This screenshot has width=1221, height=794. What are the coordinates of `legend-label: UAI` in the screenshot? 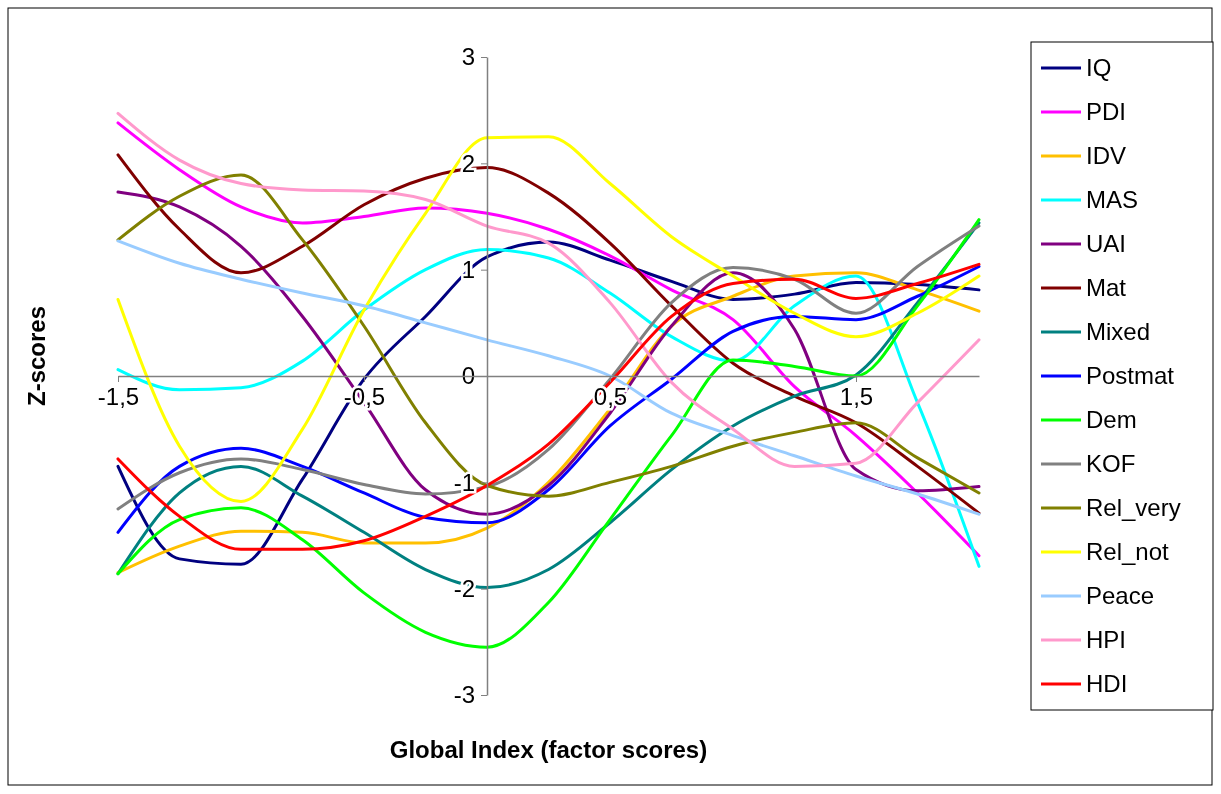 It's located at (1106, 243).